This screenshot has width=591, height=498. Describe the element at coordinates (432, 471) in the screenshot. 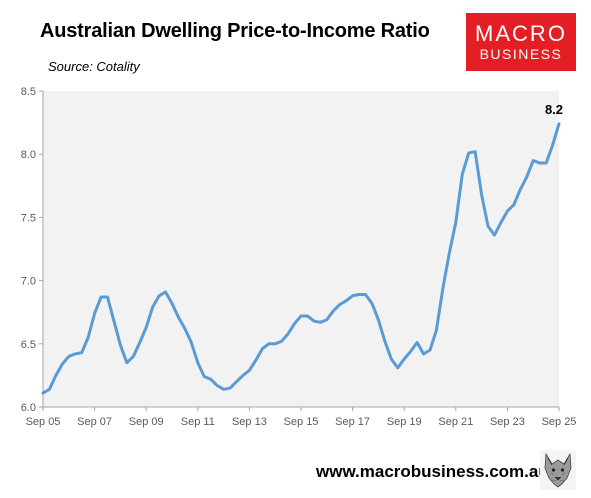

I see `footer-url: www.macrobusiness.com.au` at that location.